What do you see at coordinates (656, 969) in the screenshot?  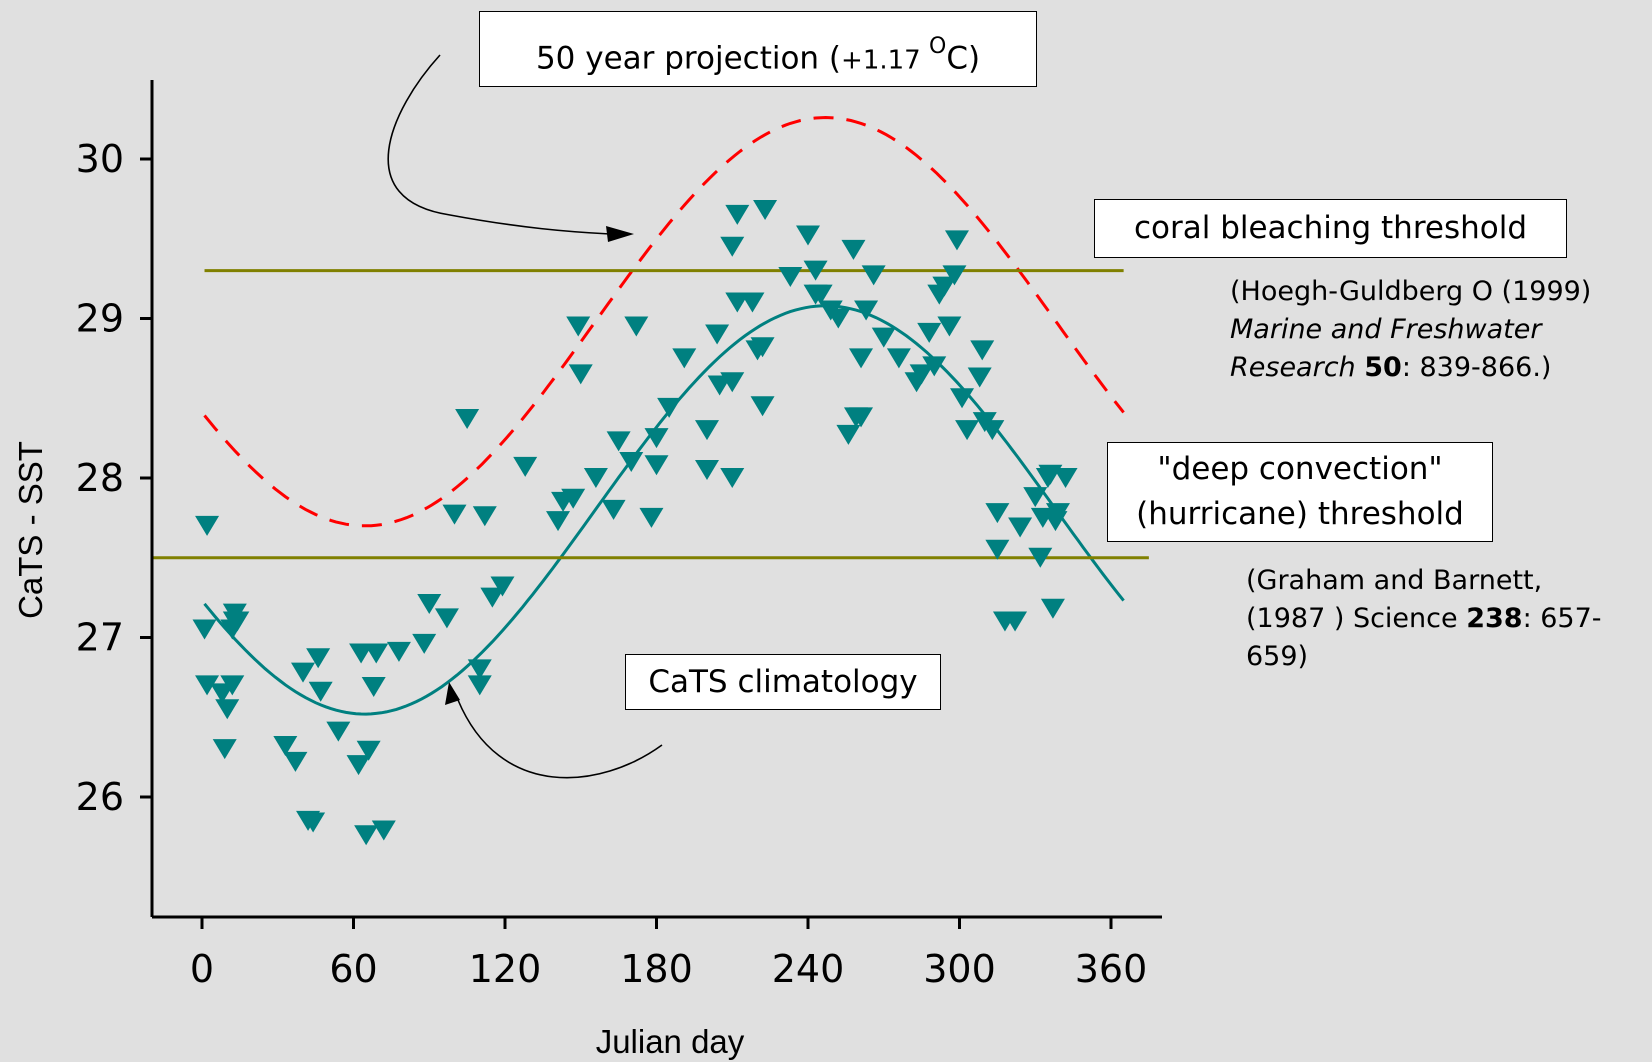 I see `x-tick-label: 180` at bounding box center [656, 969].